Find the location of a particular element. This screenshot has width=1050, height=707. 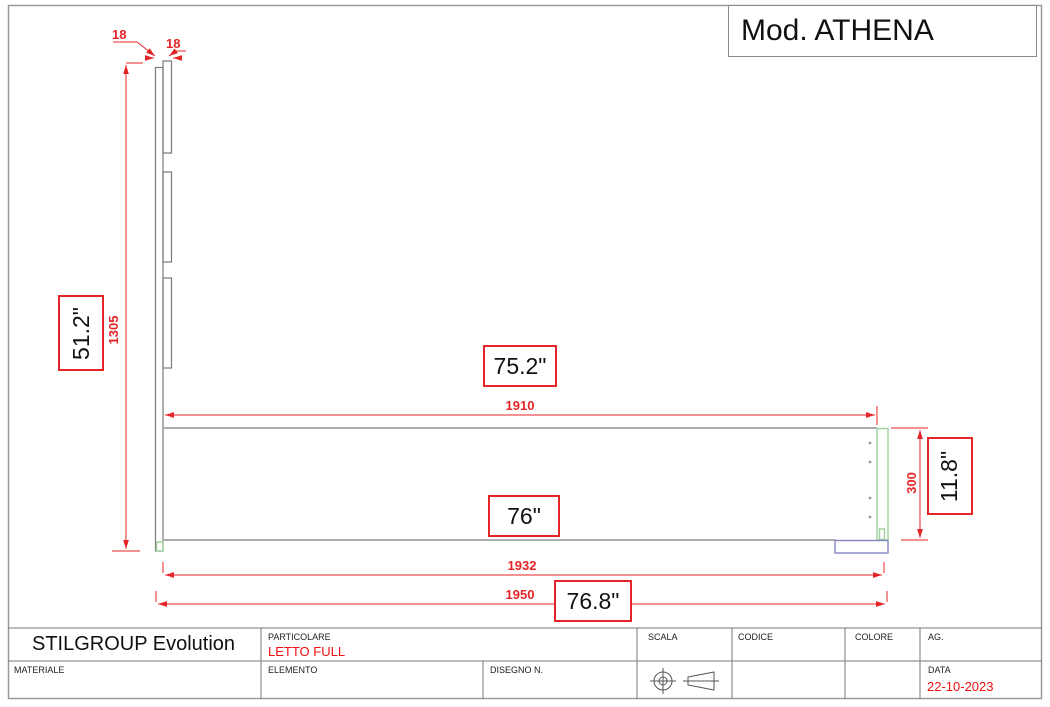

dim-18-right: 18 is located at coordinates (173, 43).